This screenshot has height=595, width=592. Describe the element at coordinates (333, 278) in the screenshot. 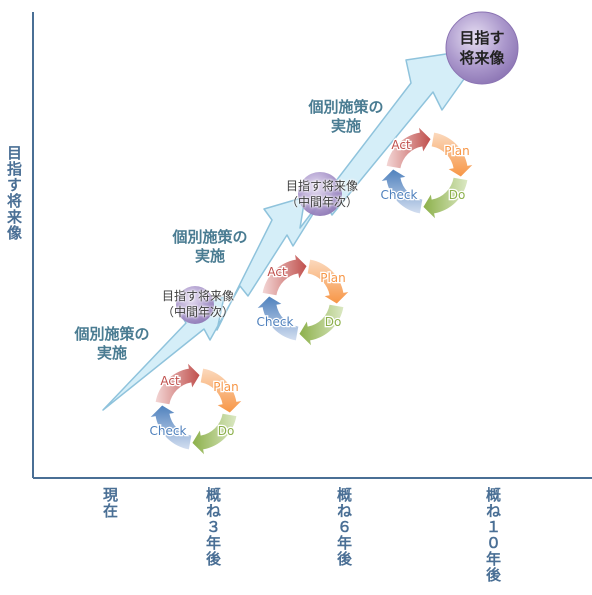

I see `pdca-plan-label-2: Plan` at that location.